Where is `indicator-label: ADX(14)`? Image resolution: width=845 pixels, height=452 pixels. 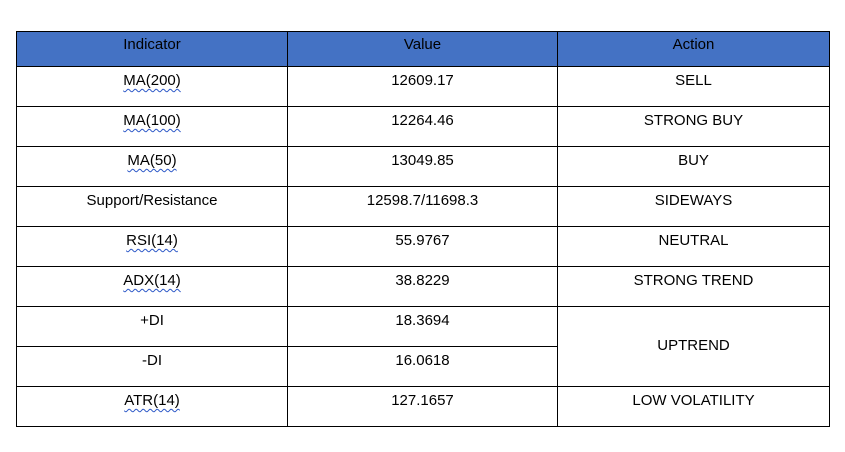
indicator-label: ADX(14) is located at coordinates (152, 280).